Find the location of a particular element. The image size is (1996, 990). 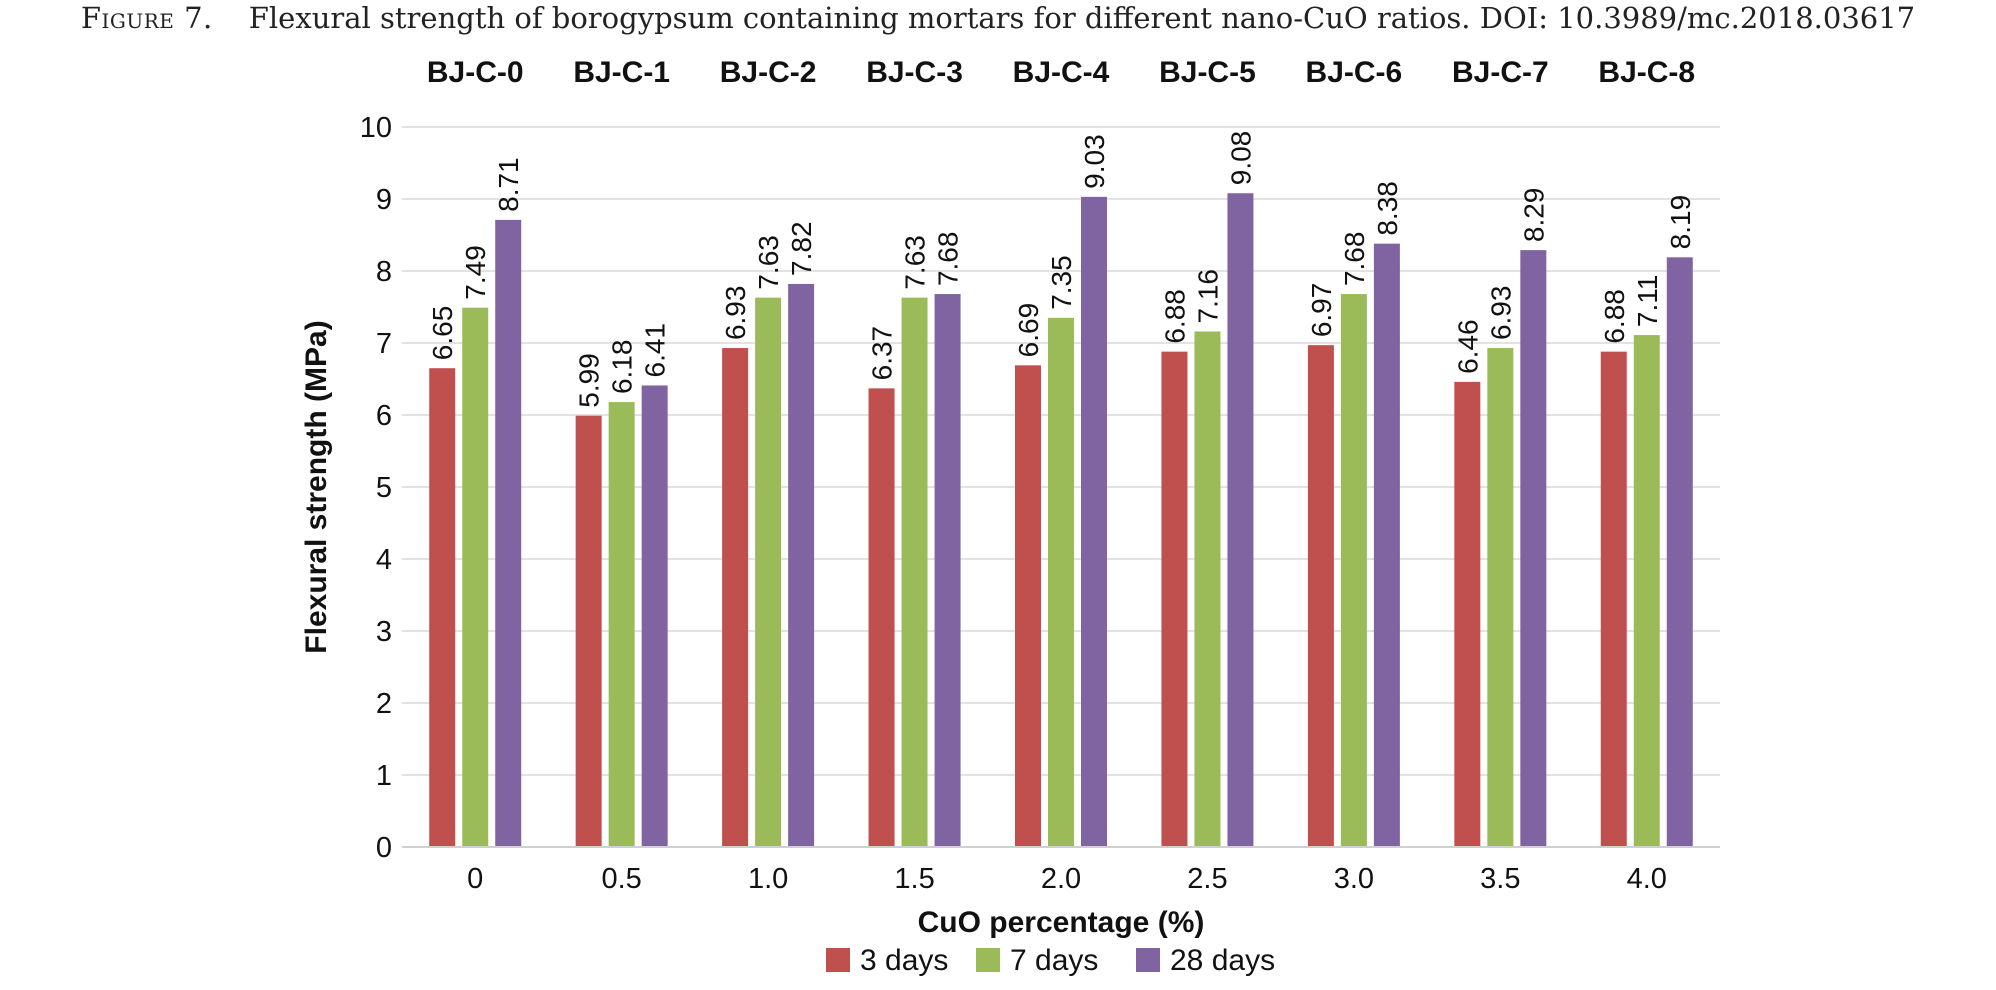

legend: 3 days 7 days 28 days is located at coordinates (1050, 960).